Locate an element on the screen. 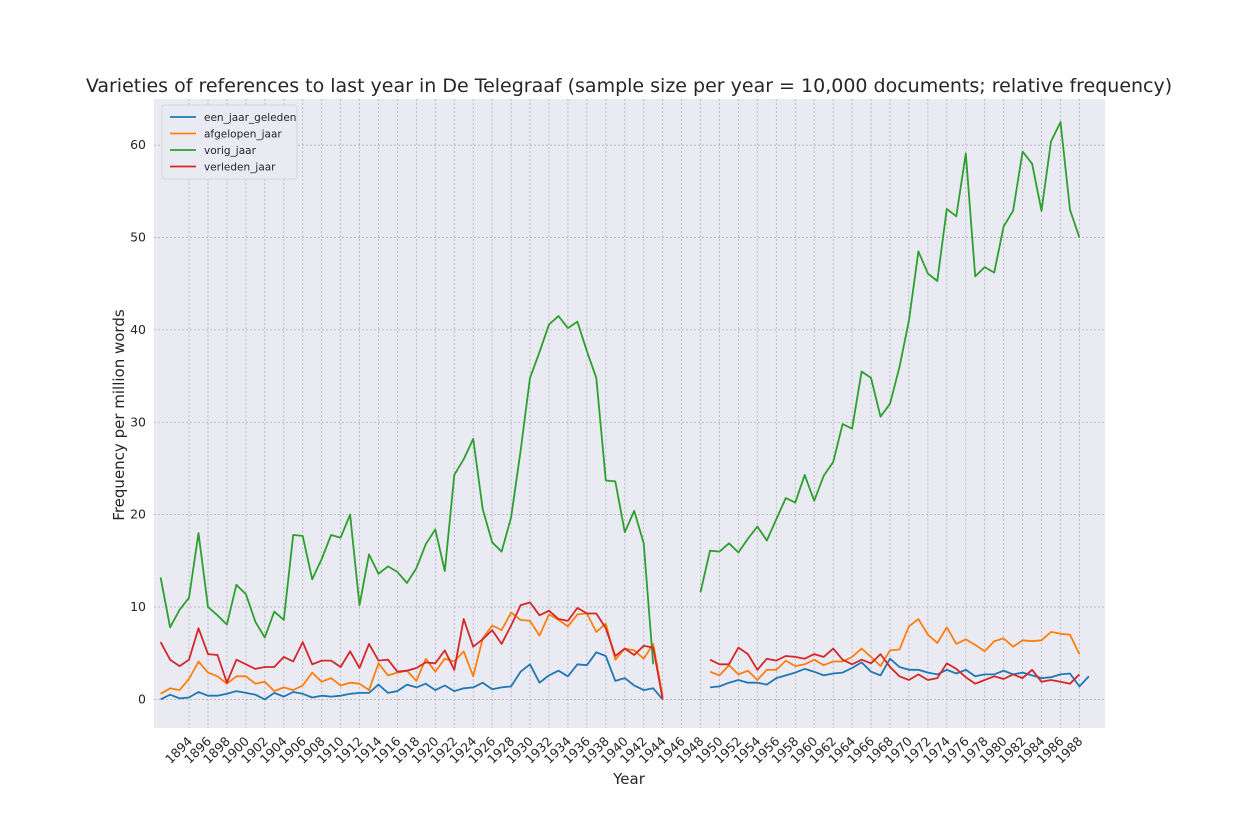 The width and height of the screenshot is (1234, 825). legend-entry: afgelopen_jaar is located at coordinates (243, 135).